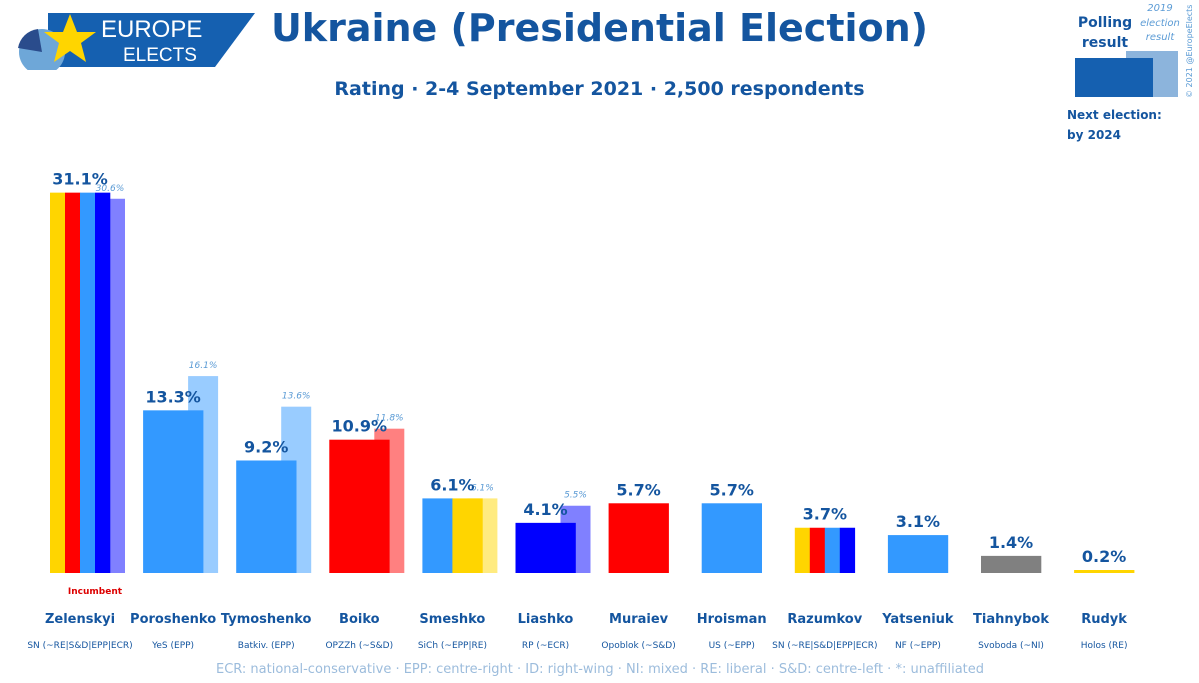 The height and width of the screenshot is (683, 1199). I want to click on party-label: US (~EPP), so click(732, 646).